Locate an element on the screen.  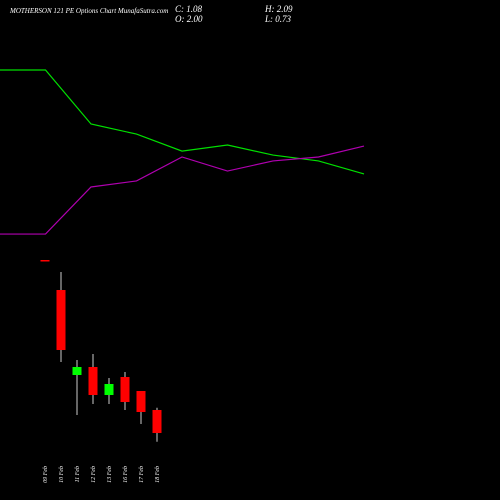
x-tick-label: 16 Feb is located at coordinates (126, 474).